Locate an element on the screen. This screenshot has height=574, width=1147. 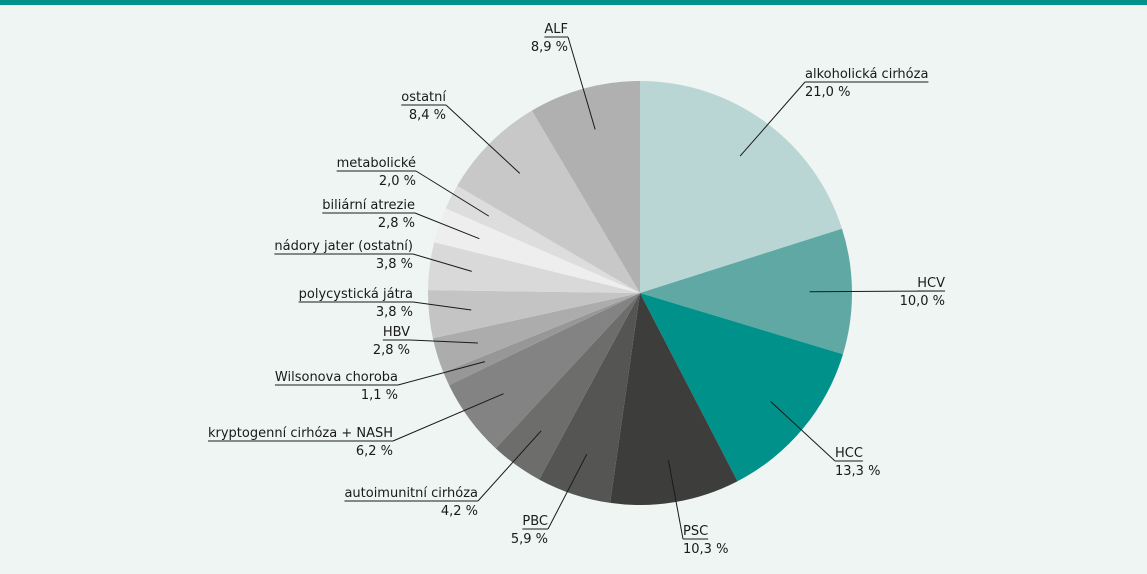
slice-label: PSC is located at coordinates (695, 531).